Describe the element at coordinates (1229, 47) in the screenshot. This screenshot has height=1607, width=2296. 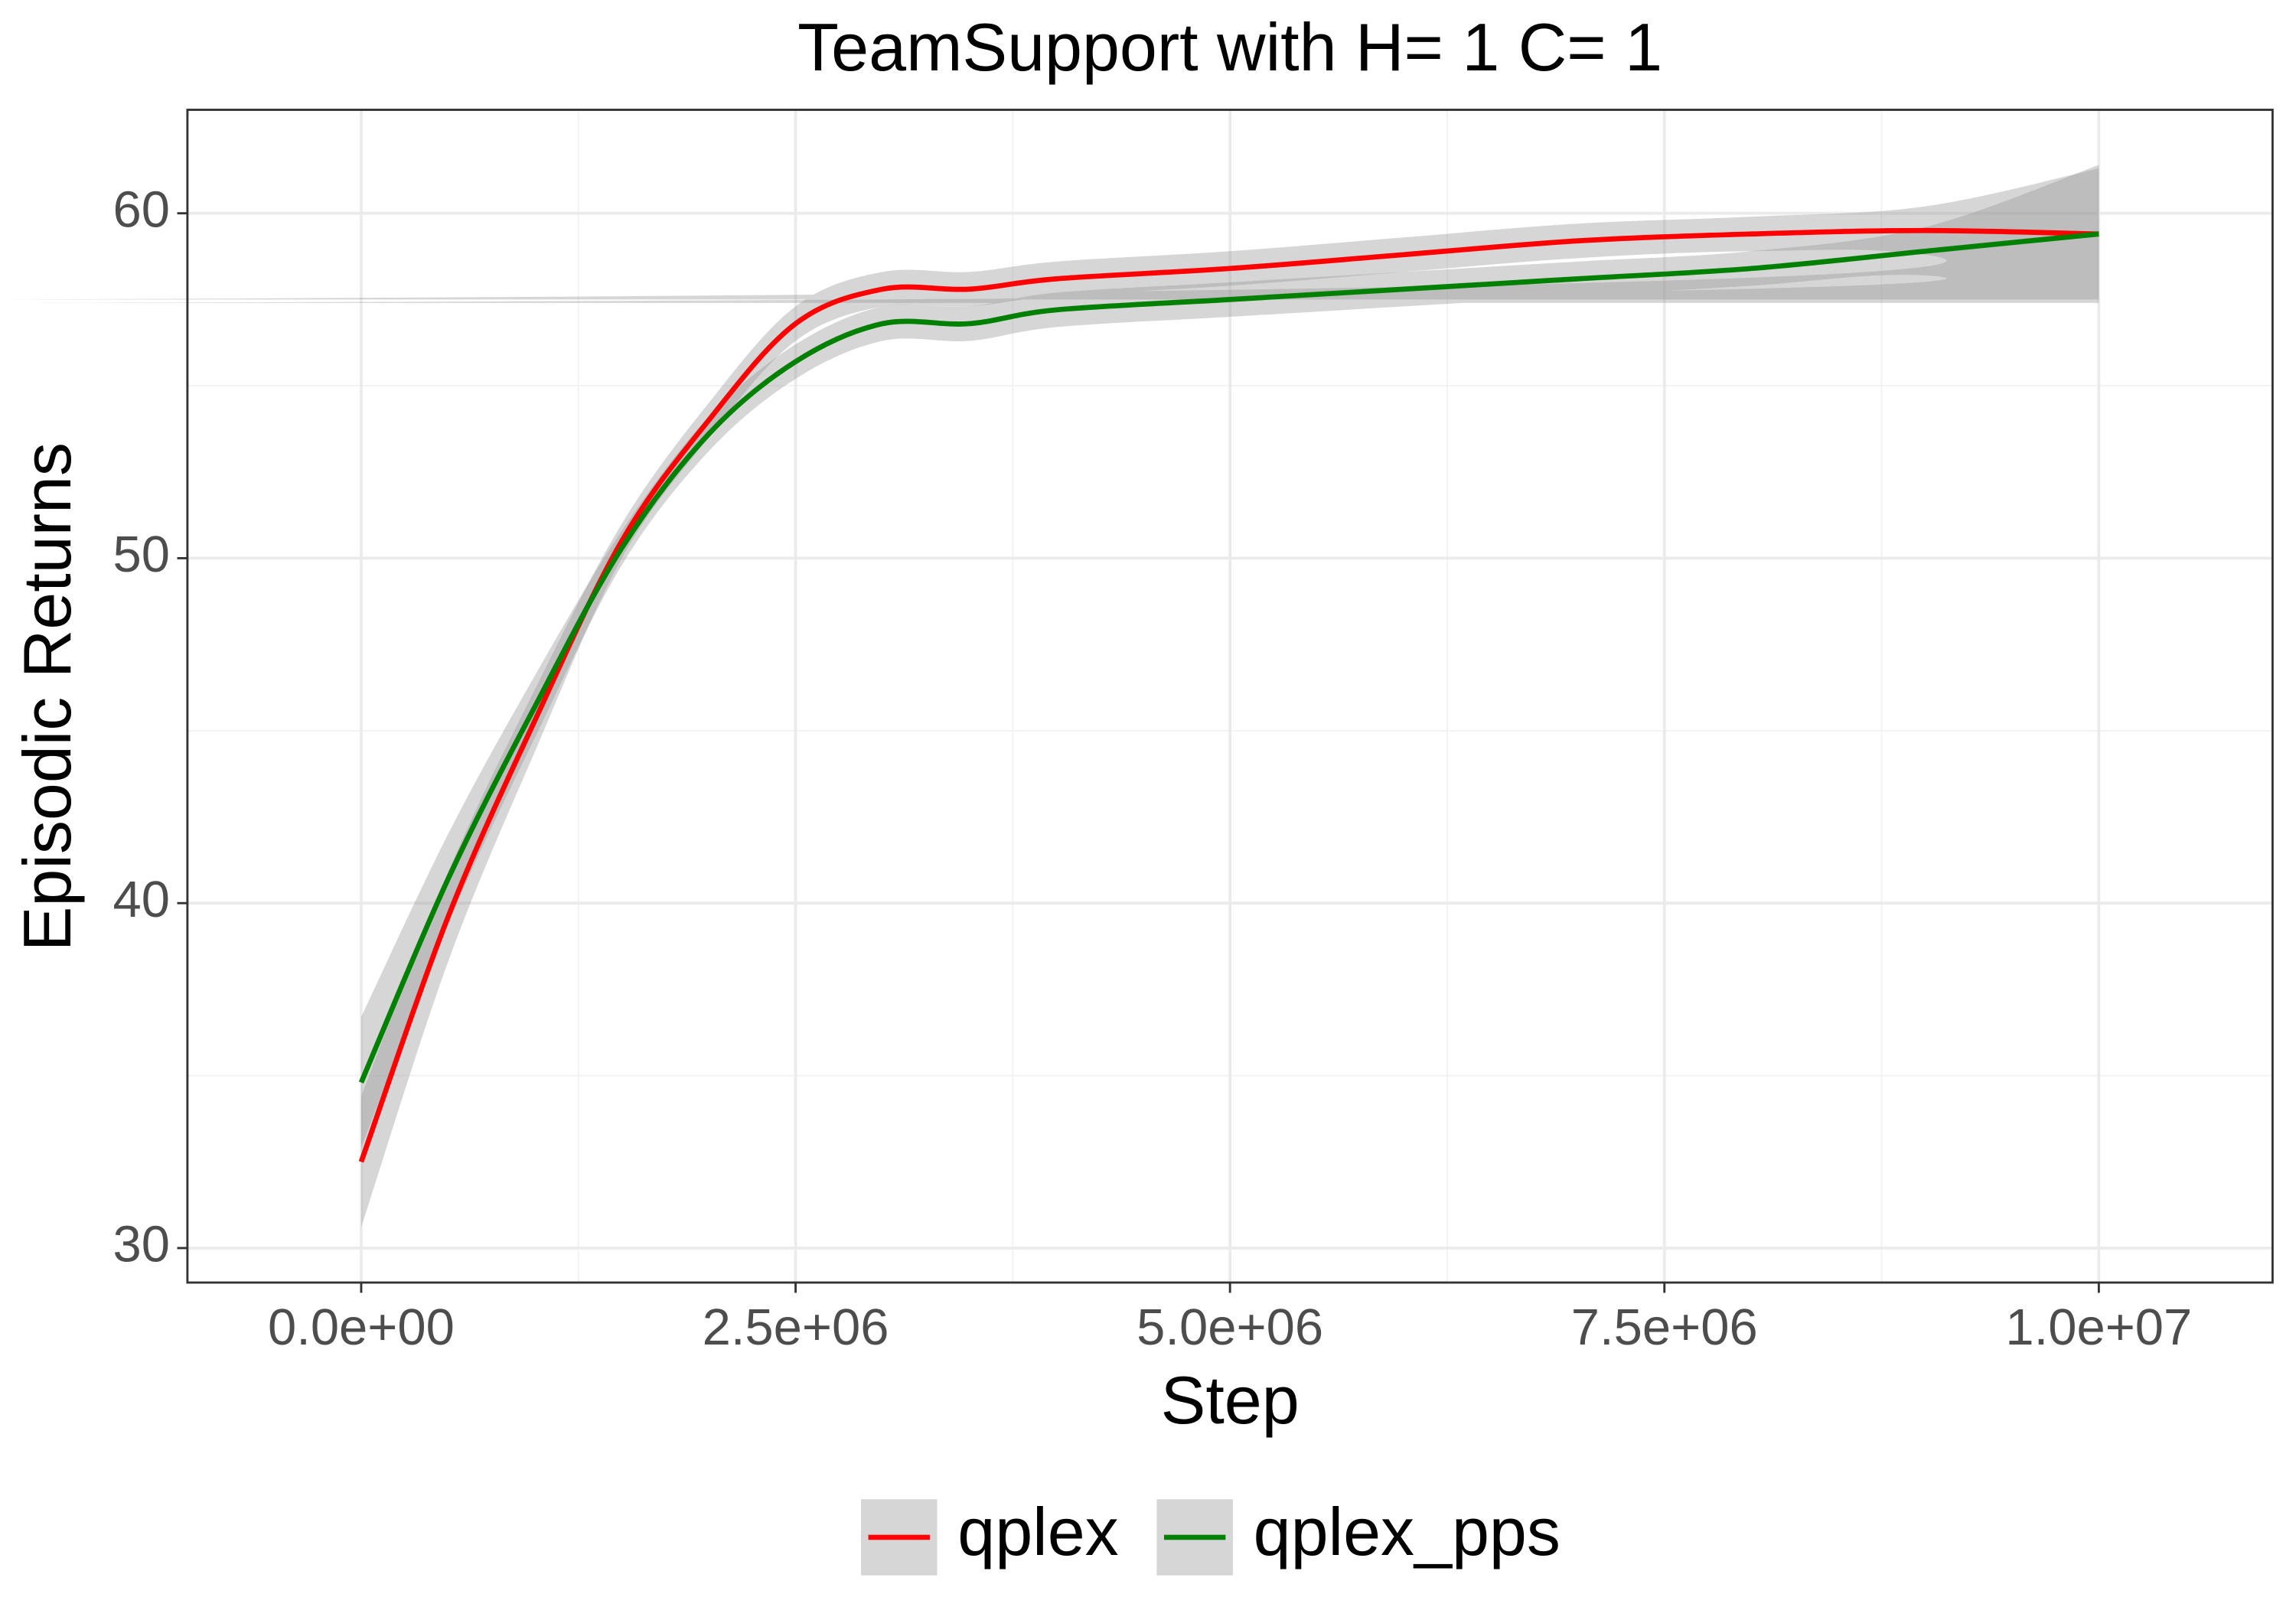
I see `chart-title: TeamSupport with H= 1 C= 1` at that location.